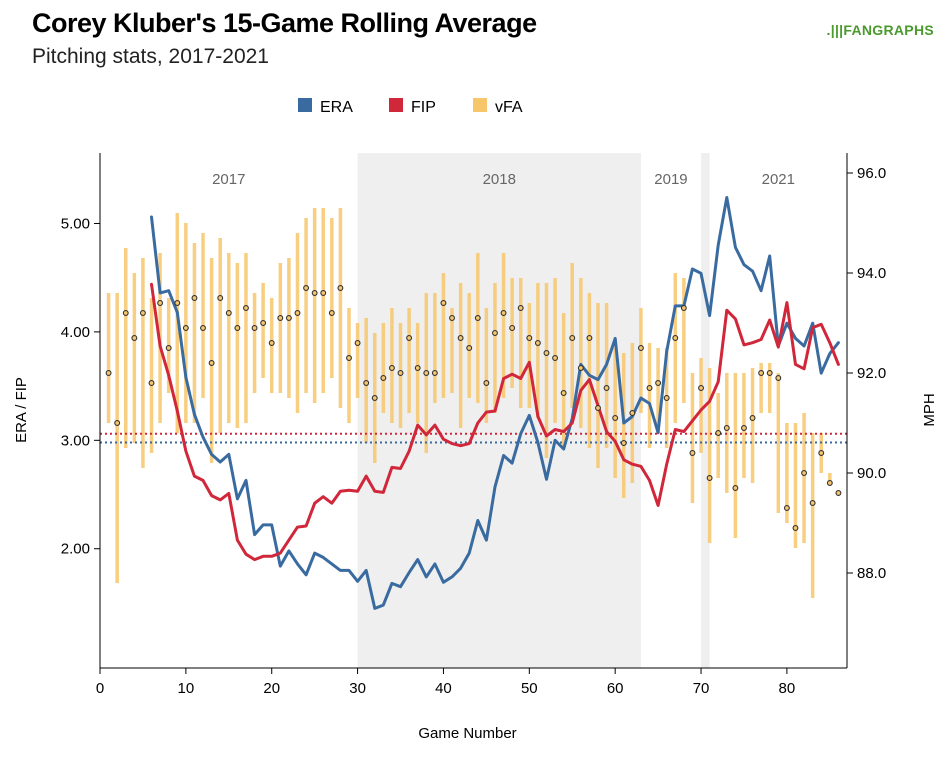  What do you see at coordinates (75, 223) in the screenshot?
I see `y-left-tick-label: 5.00` at bounding box center [75, 223].